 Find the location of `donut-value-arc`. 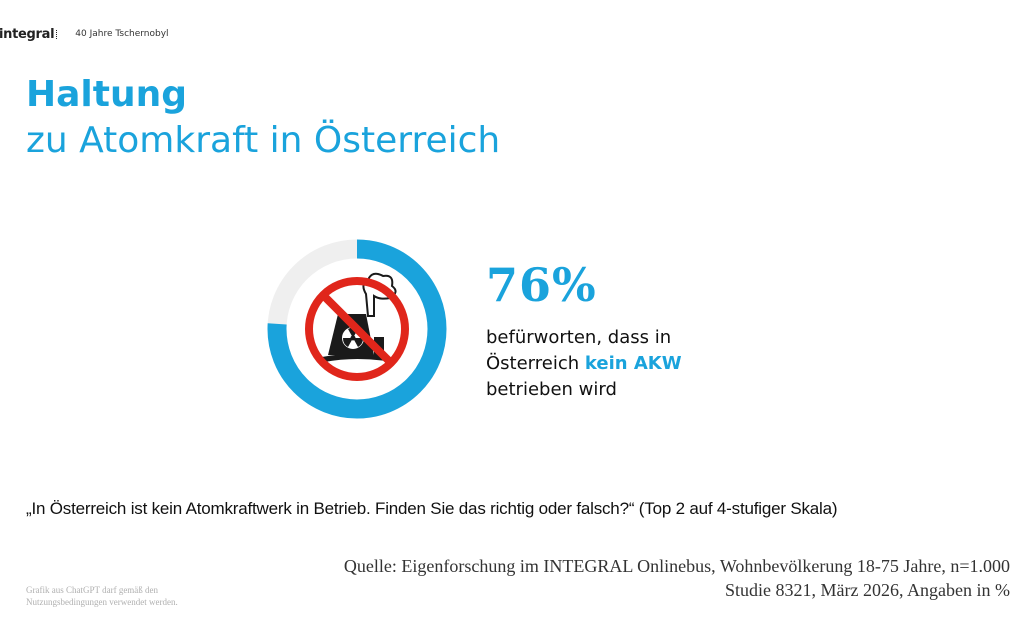

donut-value-arc is located at coordinates (357, 329).